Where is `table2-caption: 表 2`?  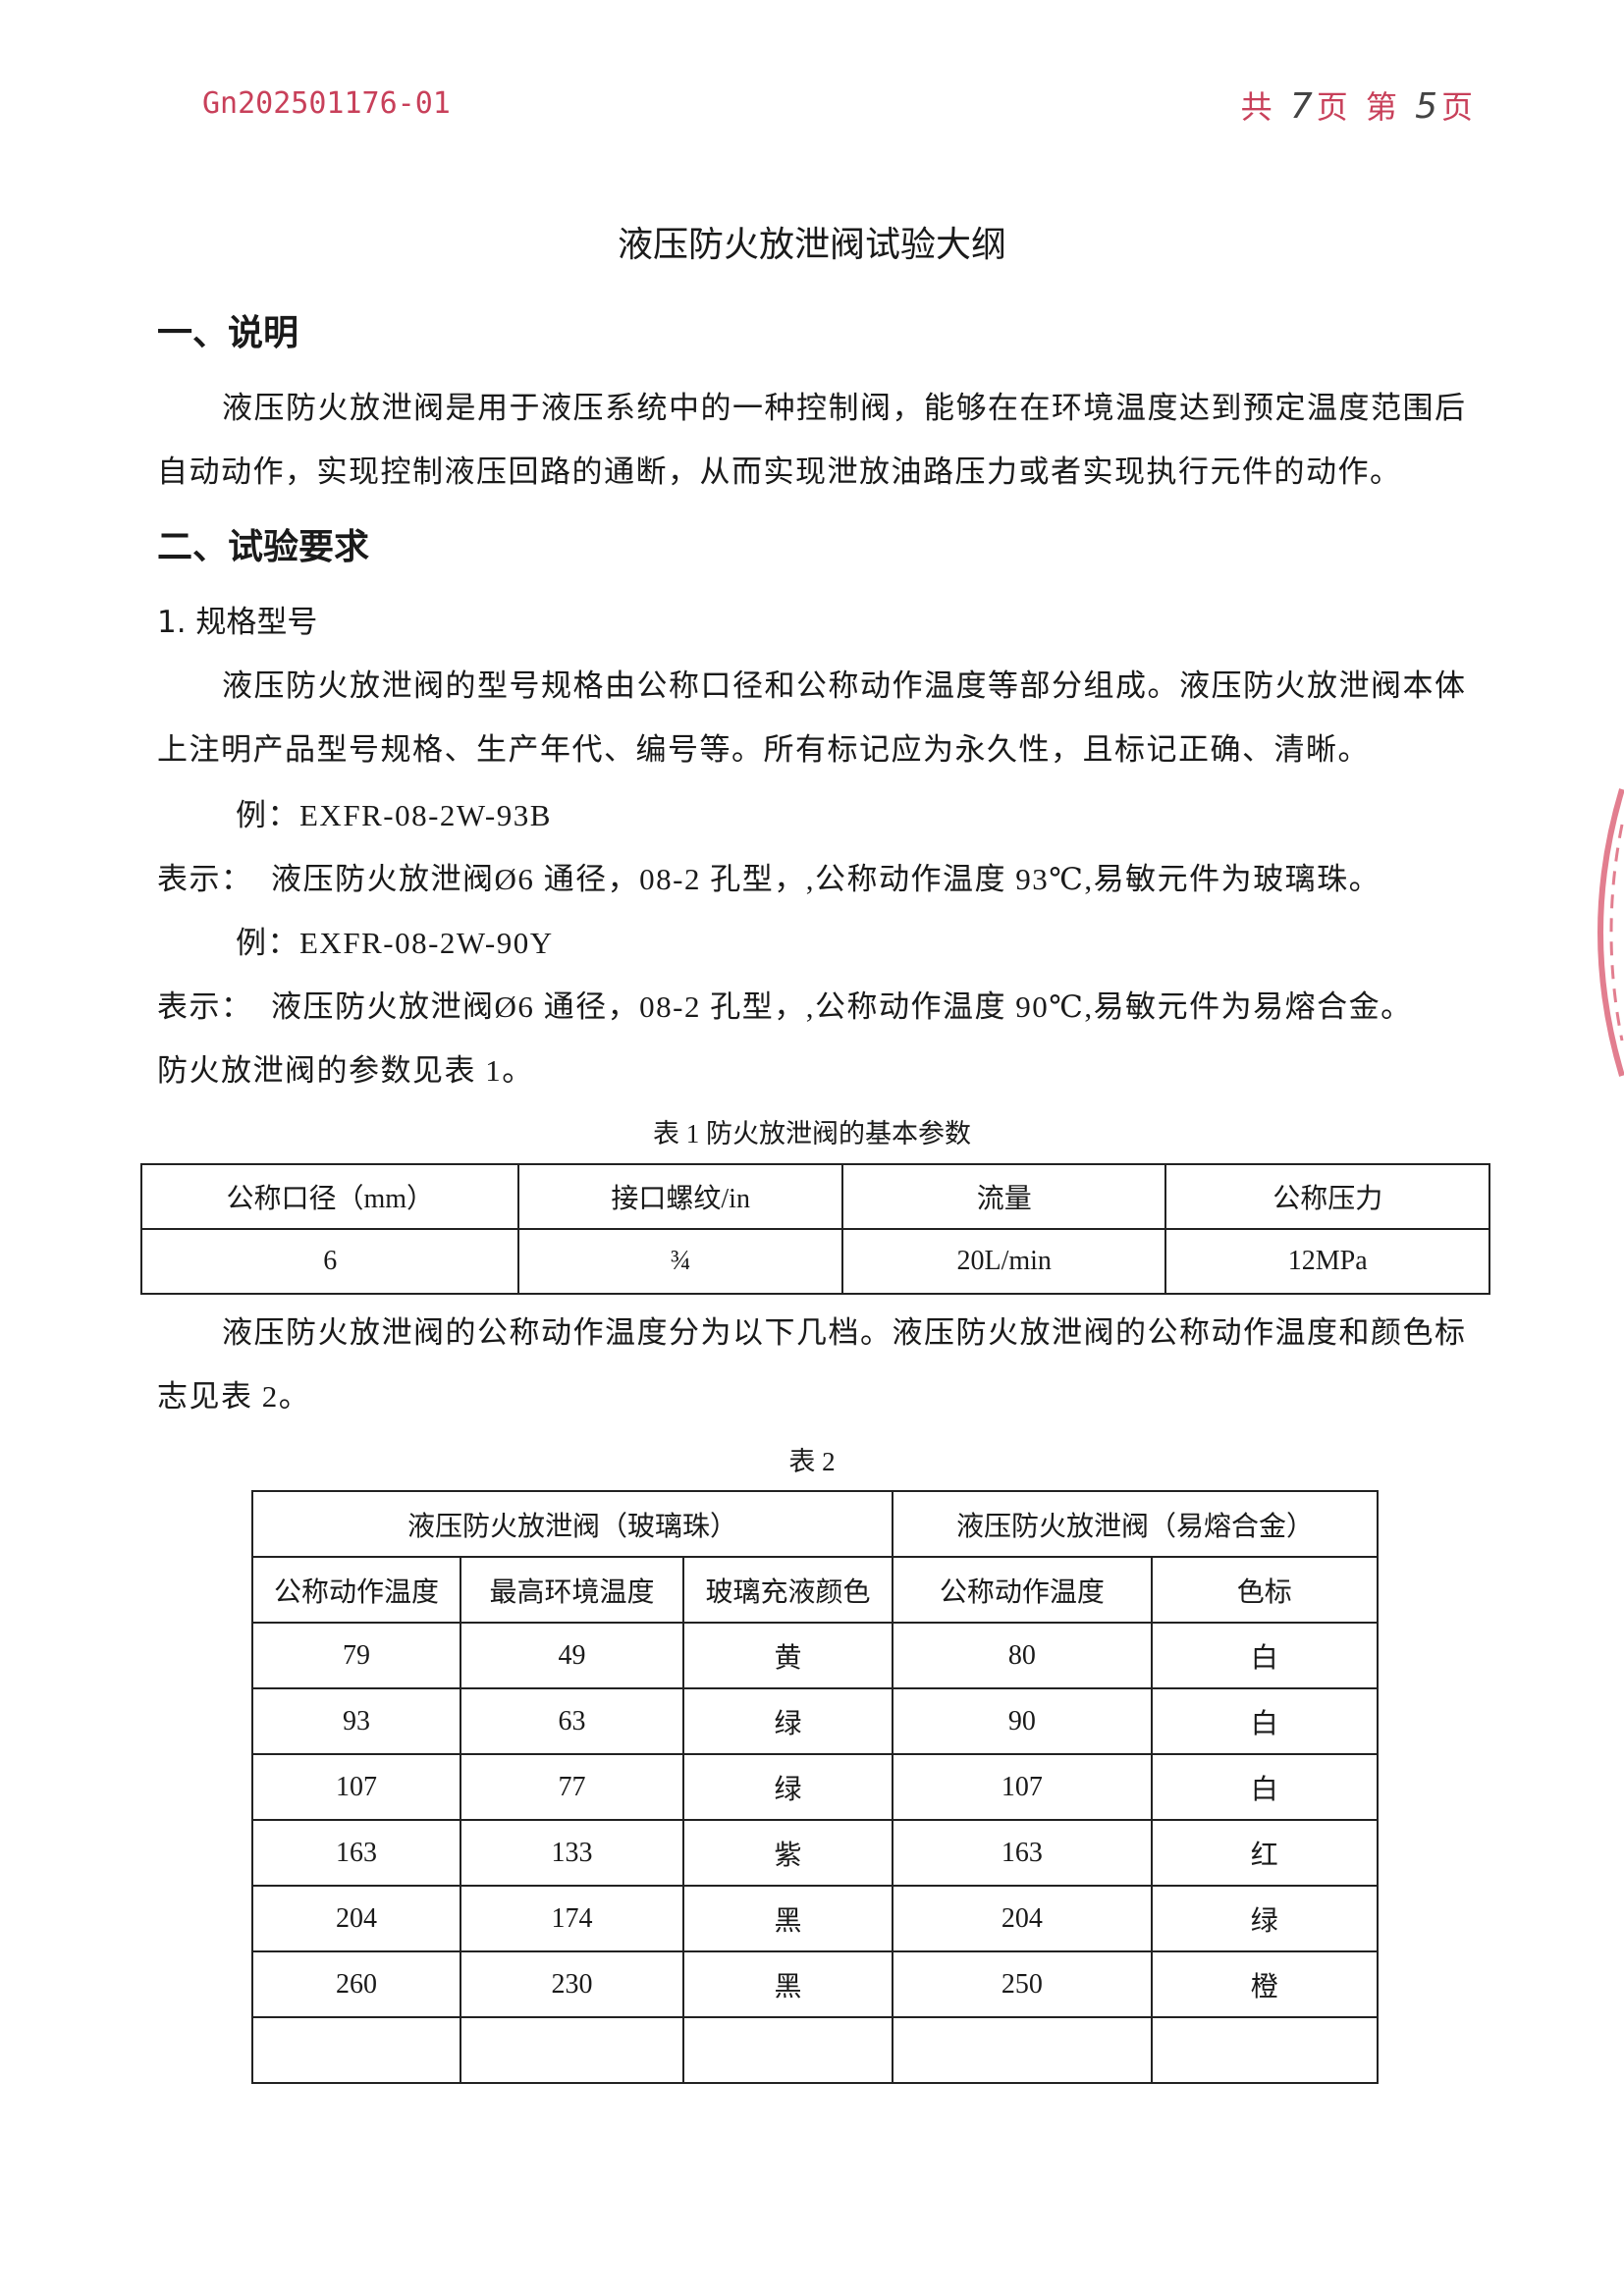
table2-caption: 表 2 is located at coordinates (812, 1461).